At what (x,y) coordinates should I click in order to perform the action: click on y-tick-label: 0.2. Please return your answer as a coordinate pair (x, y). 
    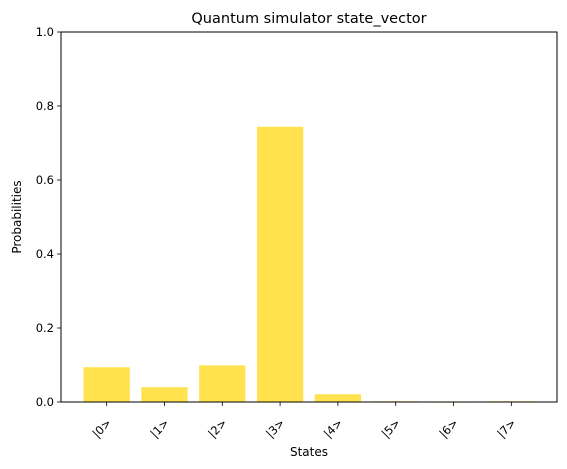
    Looking at the image, I should click on (45, 328).